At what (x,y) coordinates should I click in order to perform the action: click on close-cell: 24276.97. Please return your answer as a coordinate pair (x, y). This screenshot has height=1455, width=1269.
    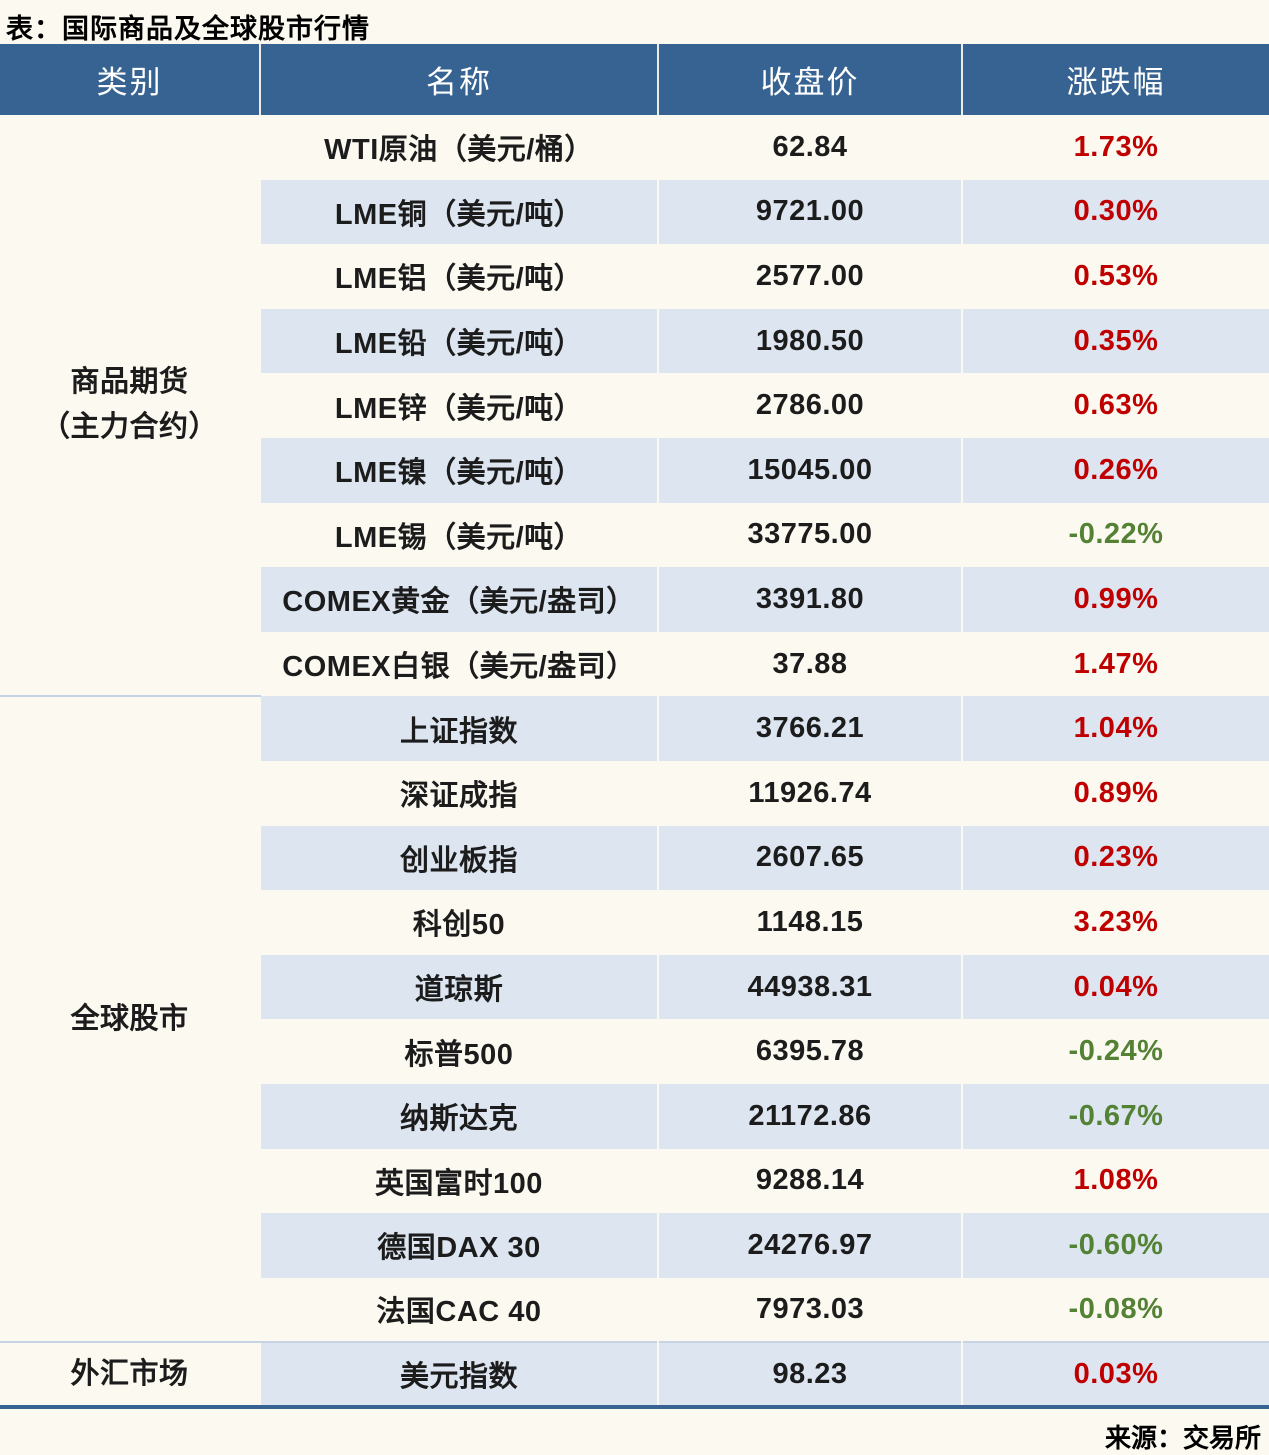
    Looking at the image, I should click on (809, 1245).